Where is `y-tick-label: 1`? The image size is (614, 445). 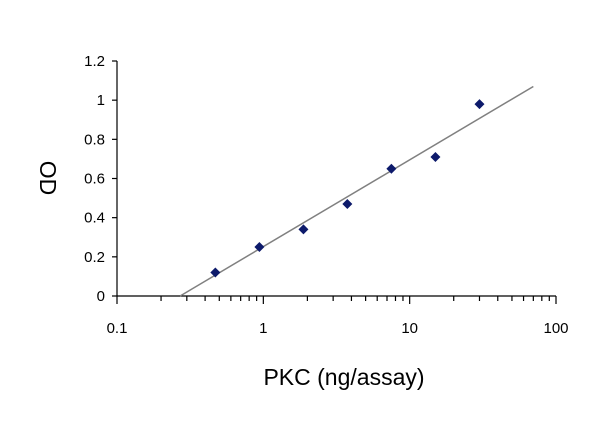
y-tick-label: 1 is located at coordinates (101, 100).